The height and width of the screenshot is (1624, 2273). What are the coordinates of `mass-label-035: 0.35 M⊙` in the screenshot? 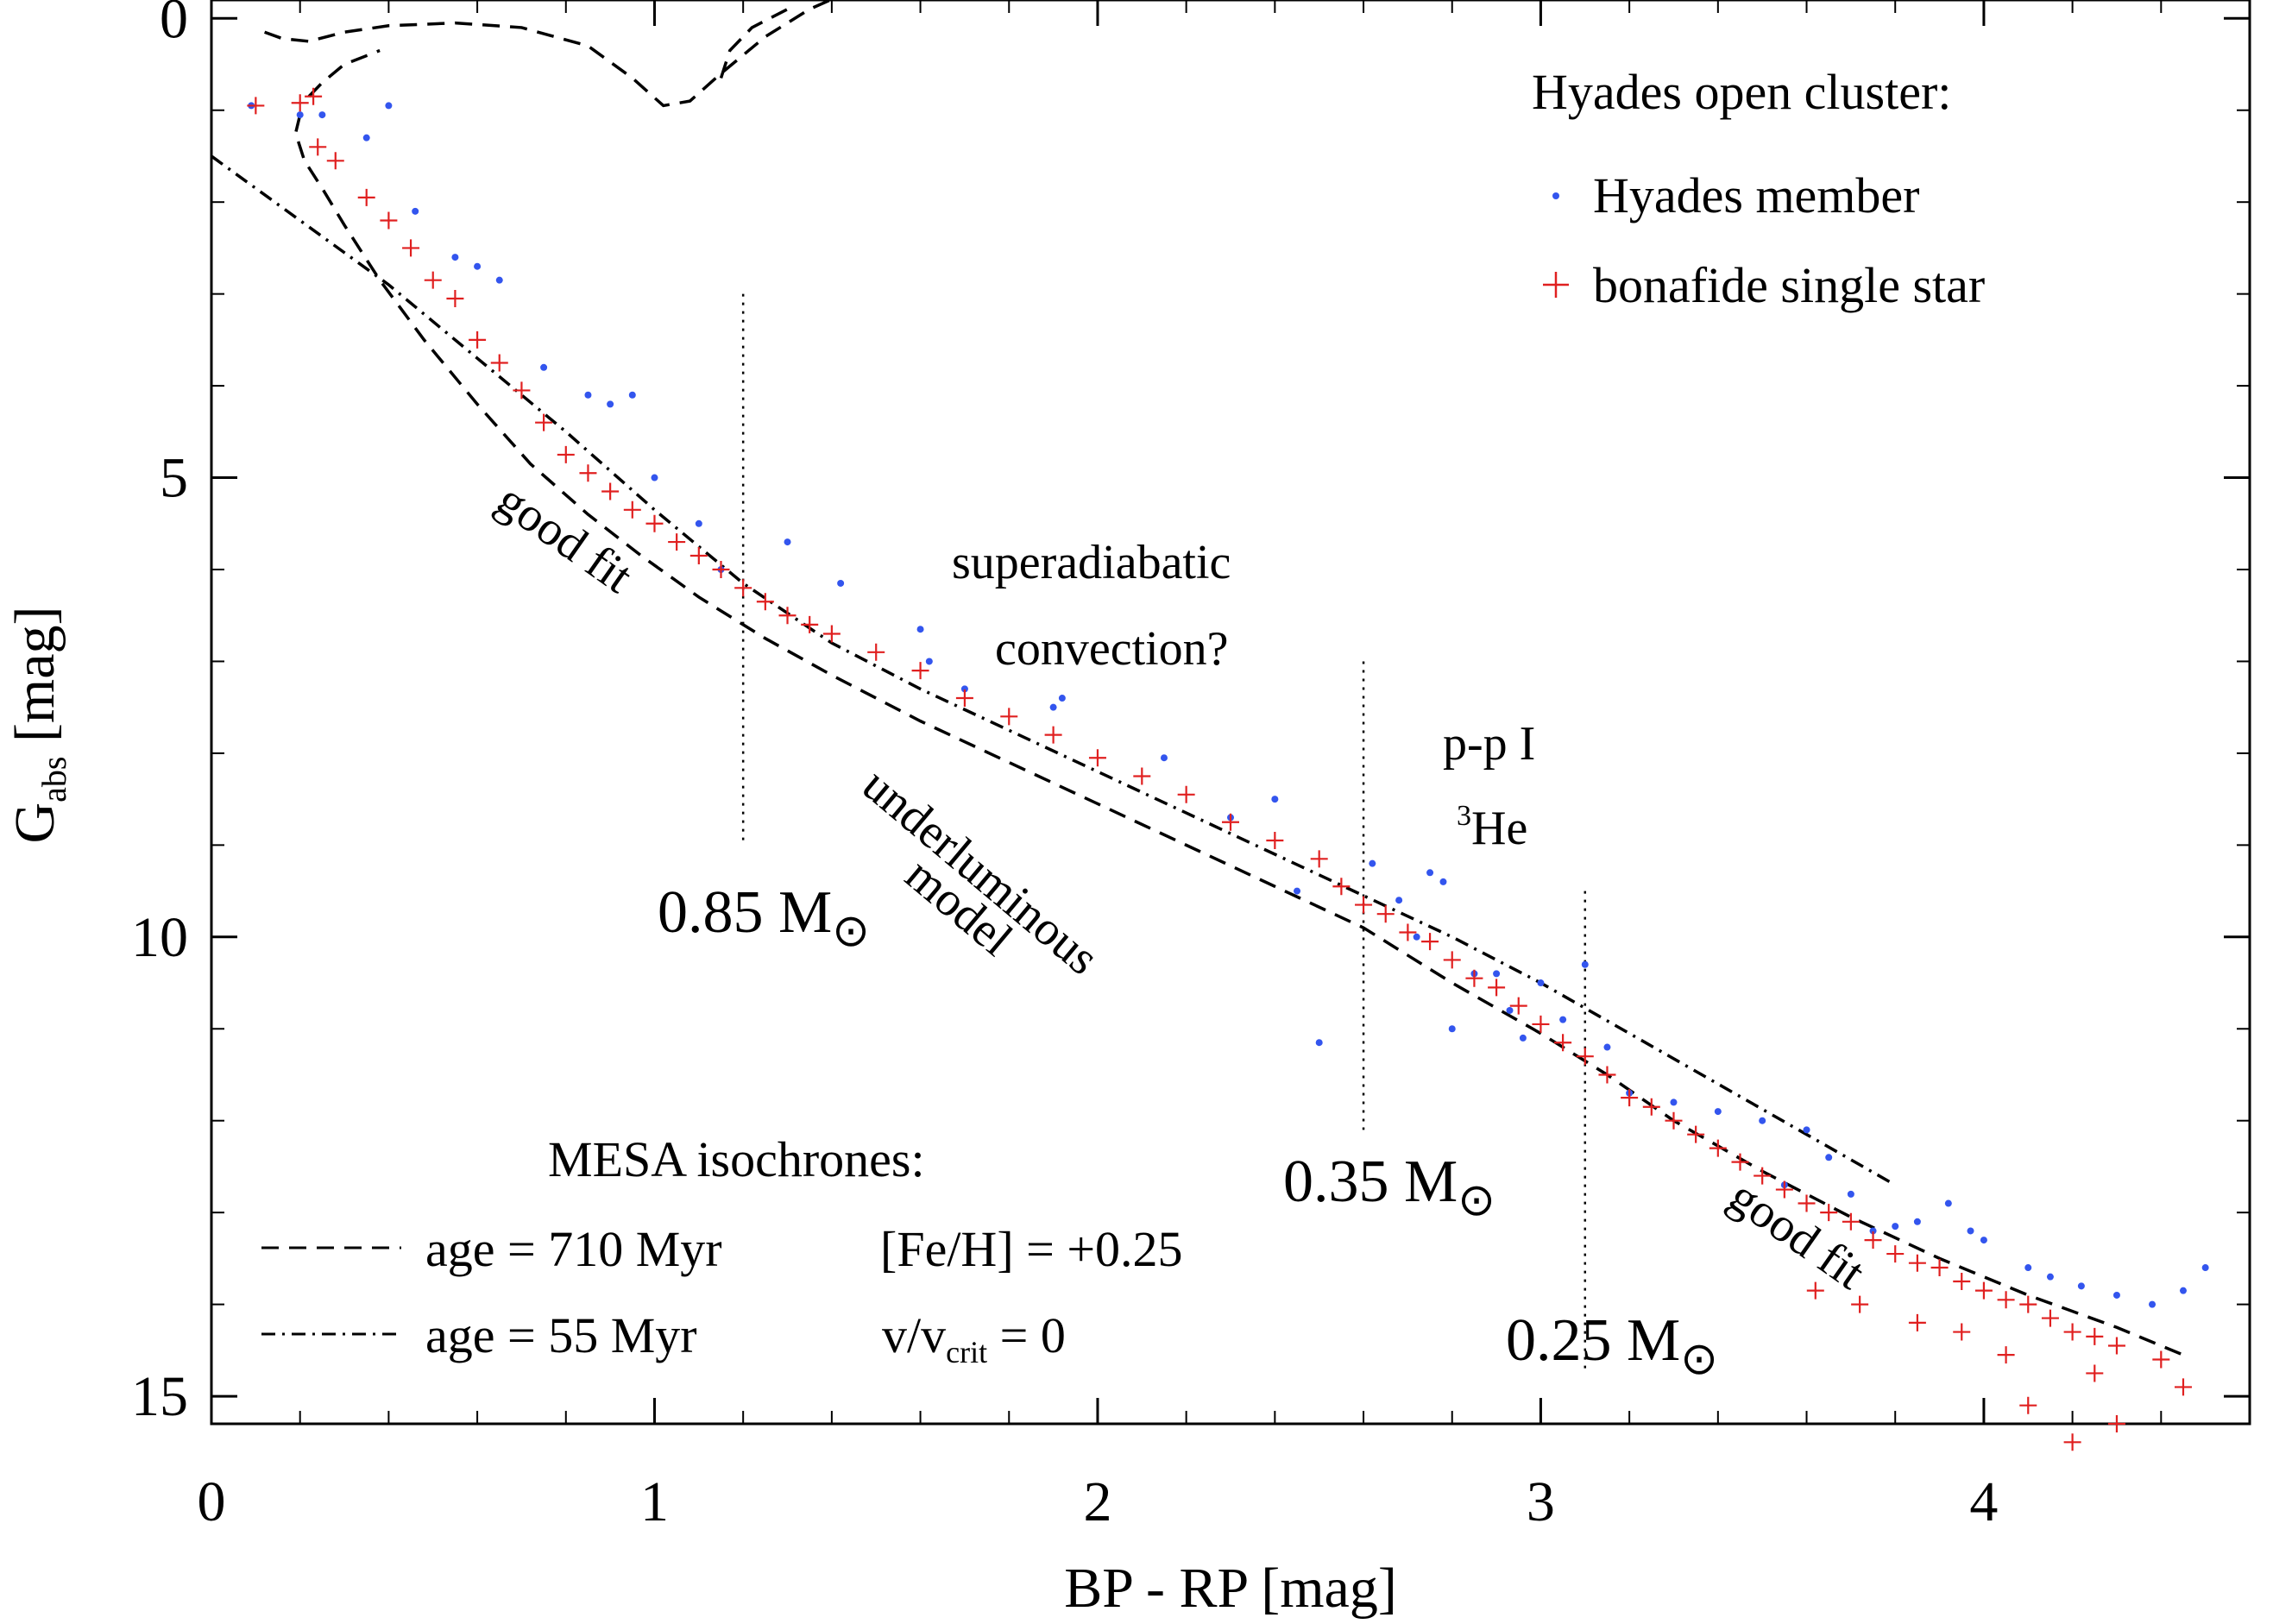 It's located at (1389, 1187).